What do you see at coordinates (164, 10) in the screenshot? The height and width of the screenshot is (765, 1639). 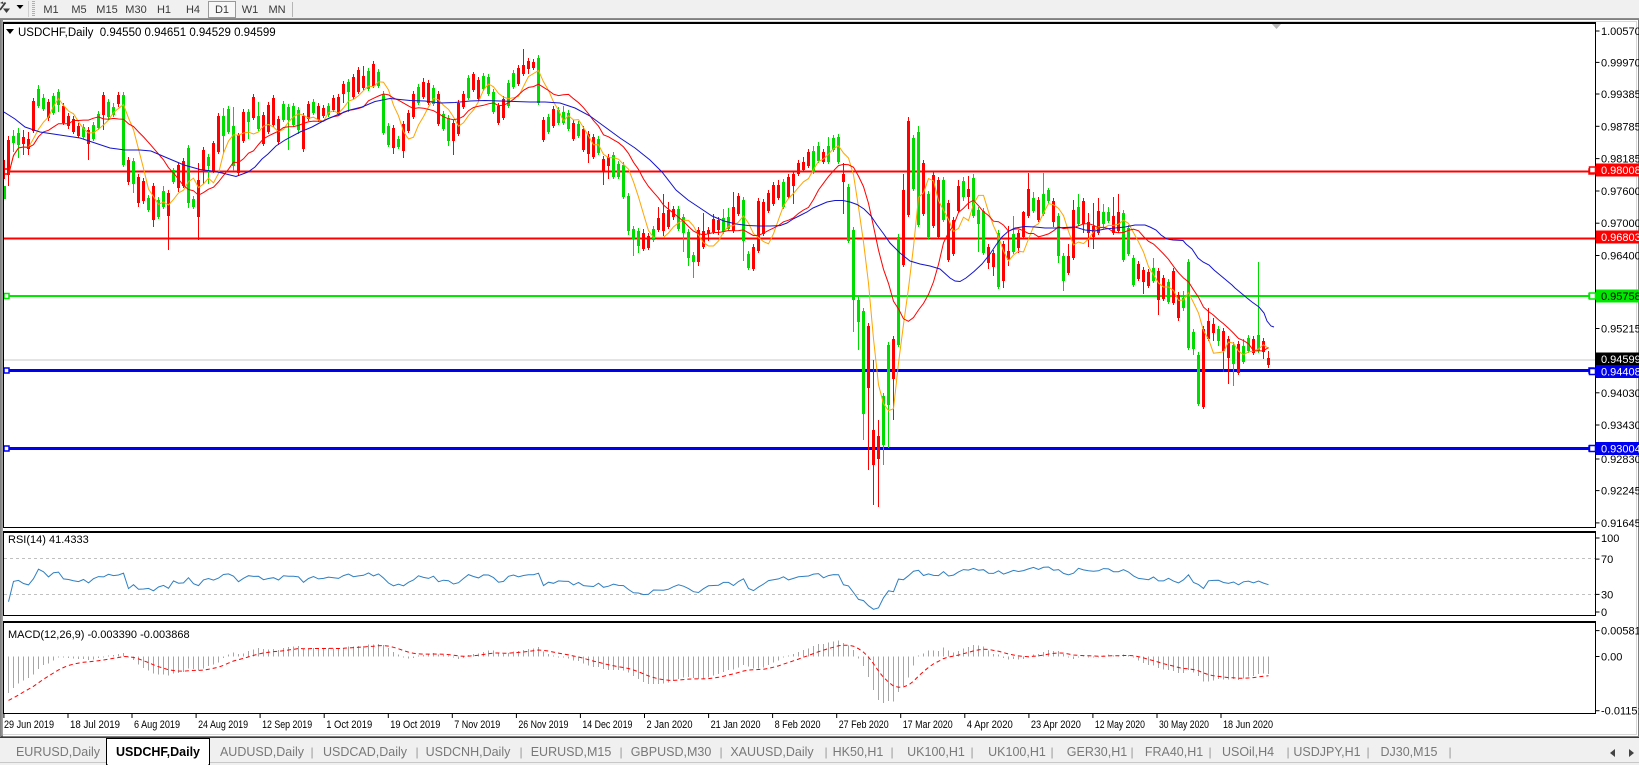 I see `svg-text: H1` at bounding box center [164, 10].